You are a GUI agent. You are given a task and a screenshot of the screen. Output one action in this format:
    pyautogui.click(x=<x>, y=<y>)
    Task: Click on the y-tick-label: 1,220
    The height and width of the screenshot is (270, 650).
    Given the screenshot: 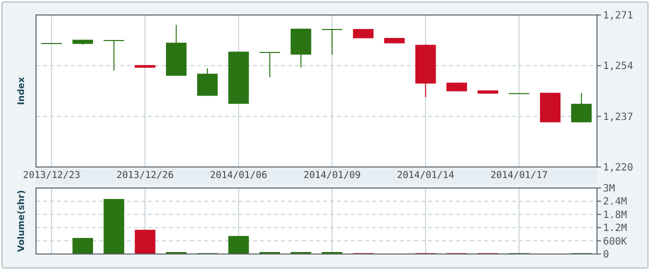 What is the action you would take?
    pyautogui.click(x=618, y=168)
    